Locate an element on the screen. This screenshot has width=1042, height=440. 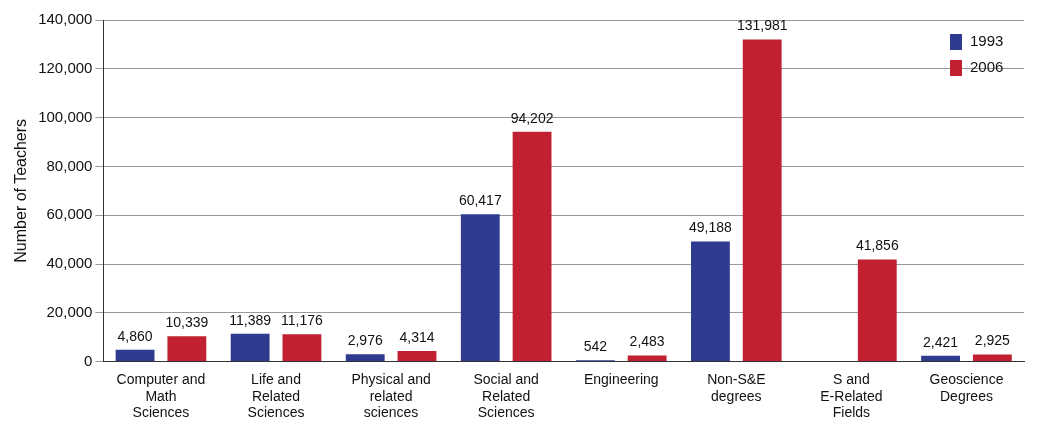
x-tick-label: Physical and related sciences is located at coordinates (391, 395).